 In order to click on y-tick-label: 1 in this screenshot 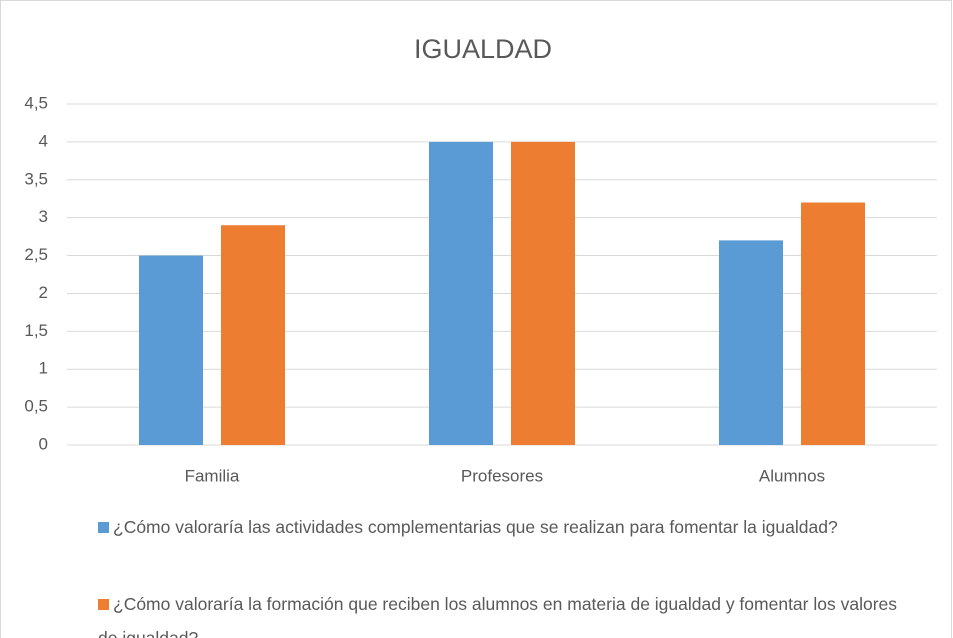, I will do `click(43, 368)`.